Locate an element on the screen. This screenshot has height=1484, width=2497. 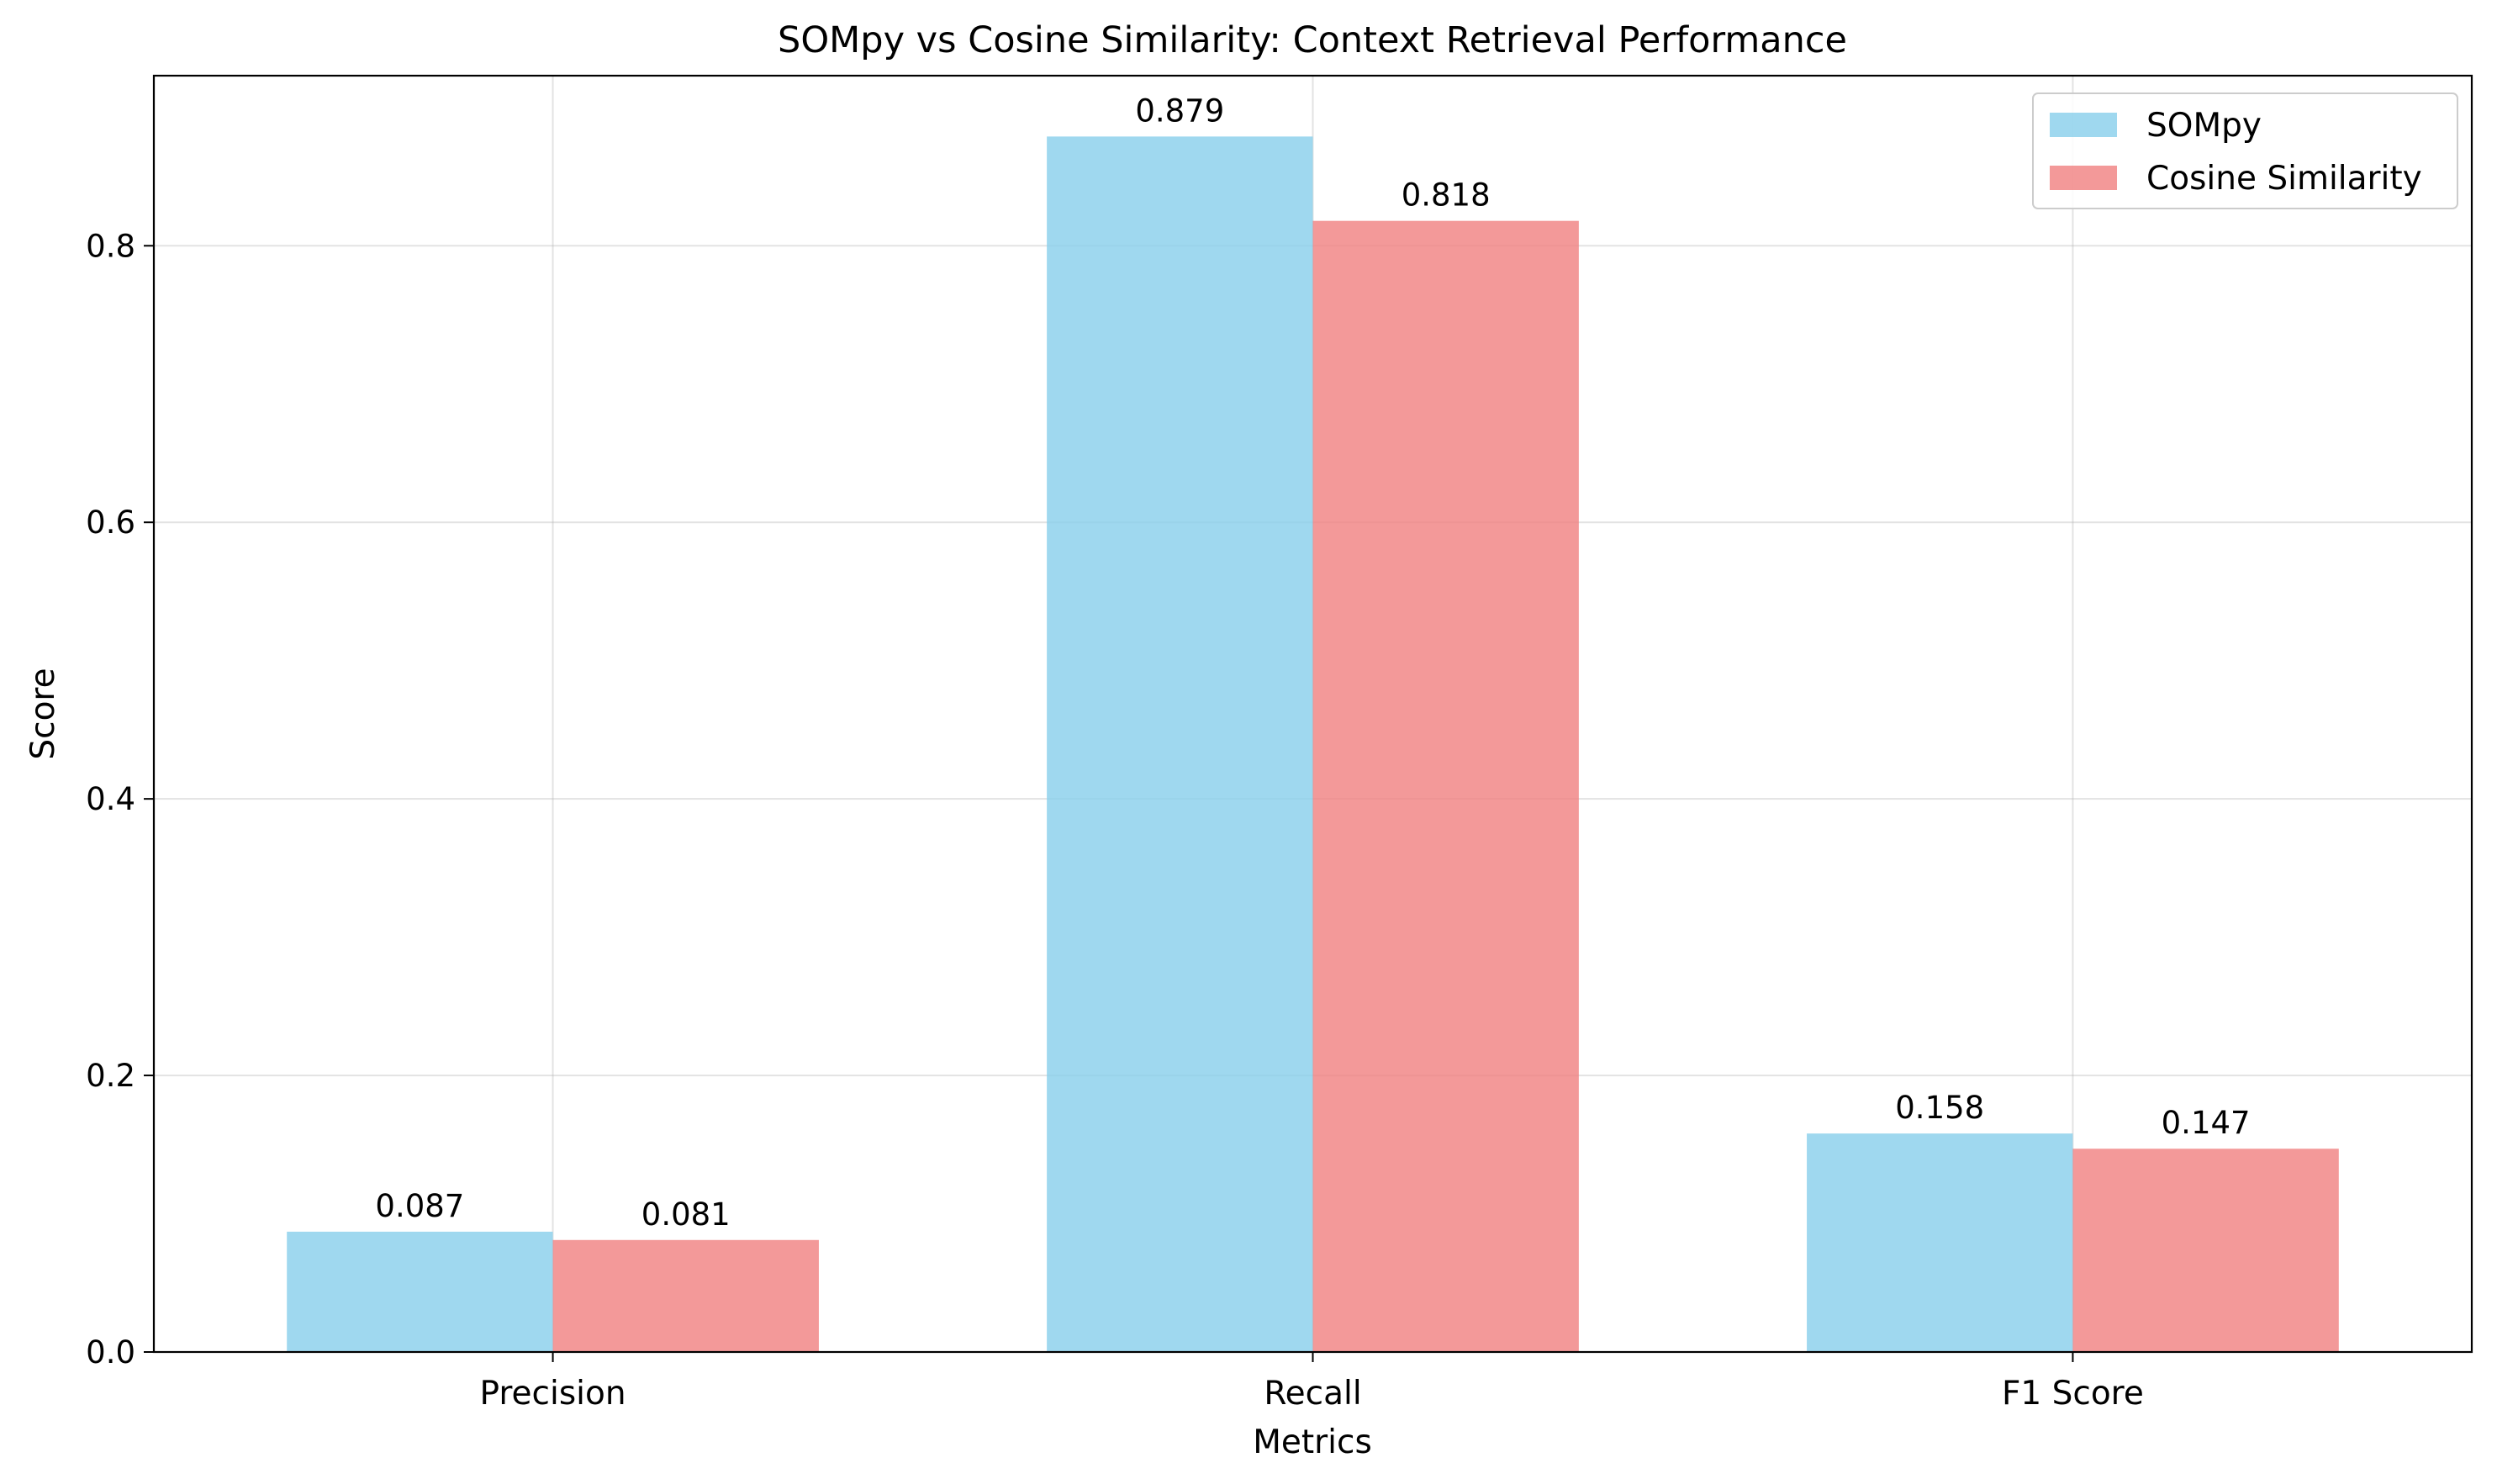
legend-swatch-sompy is located at coordinates (2083, 125).